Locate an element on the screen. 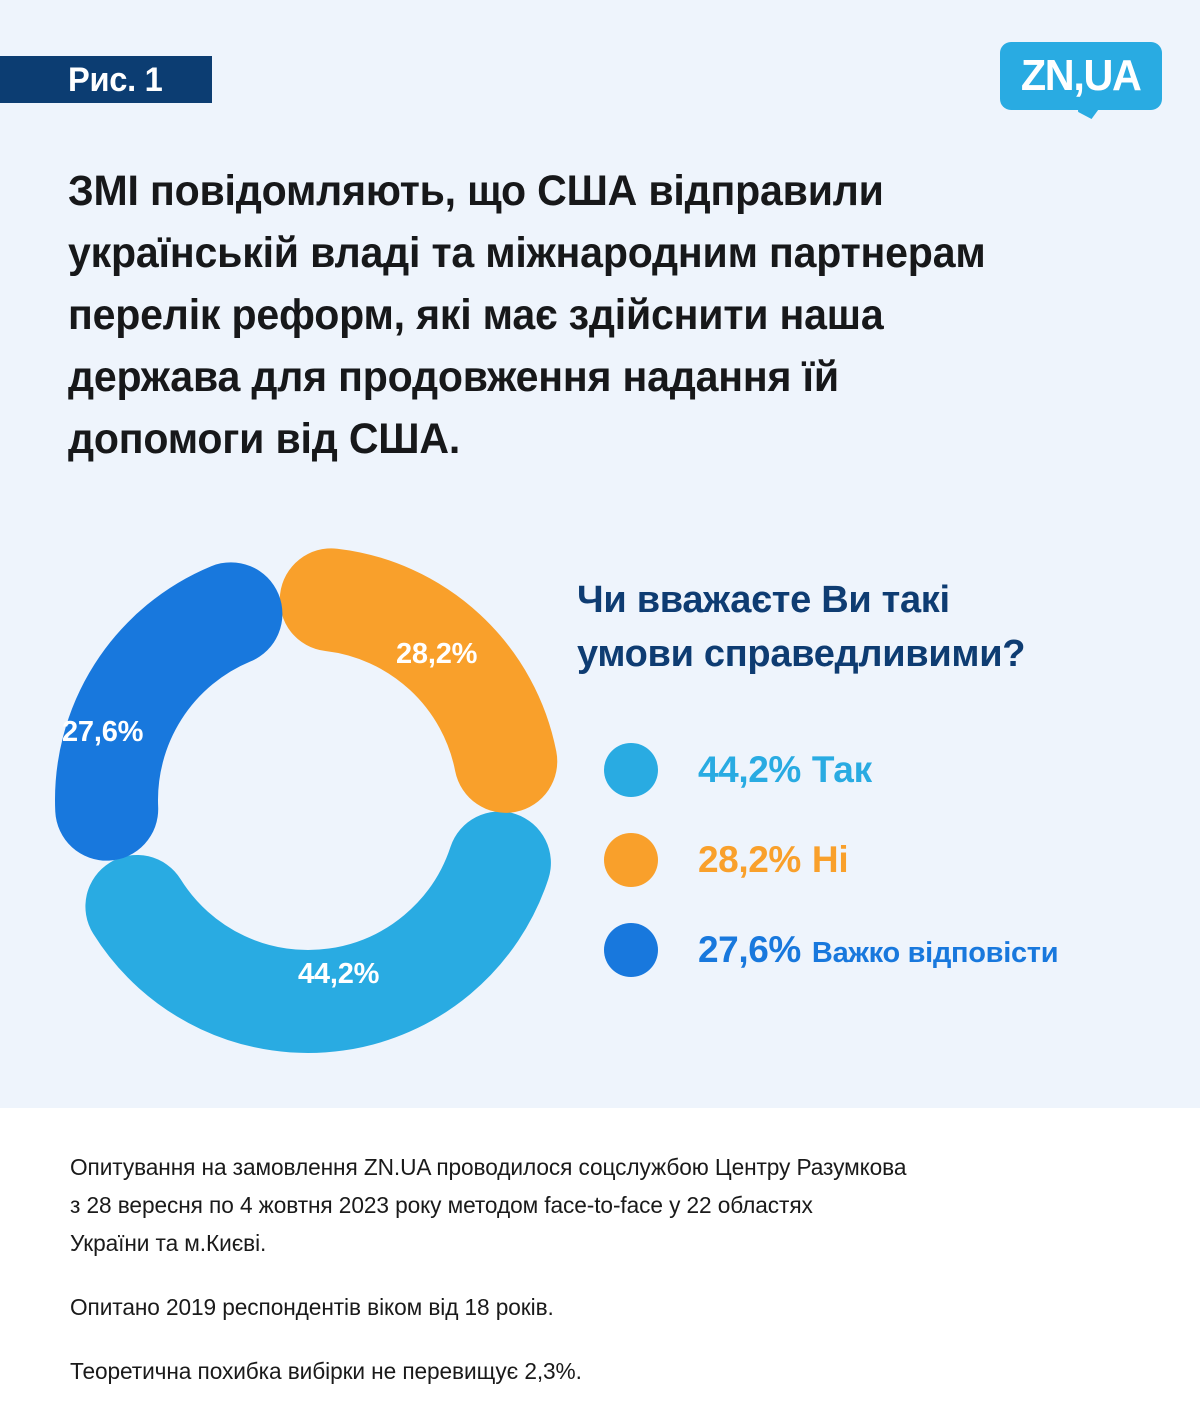  legend-text: 28,2% Ні is located at coordinates (773, 860).